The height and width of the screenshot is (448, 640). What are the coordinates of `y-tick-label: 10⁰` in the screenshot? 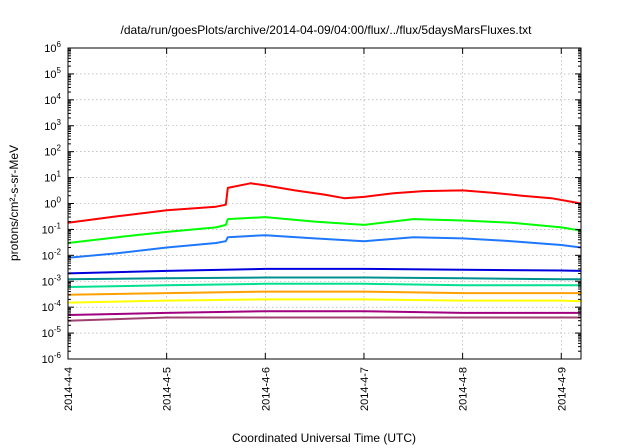 It's located at (52, 203).